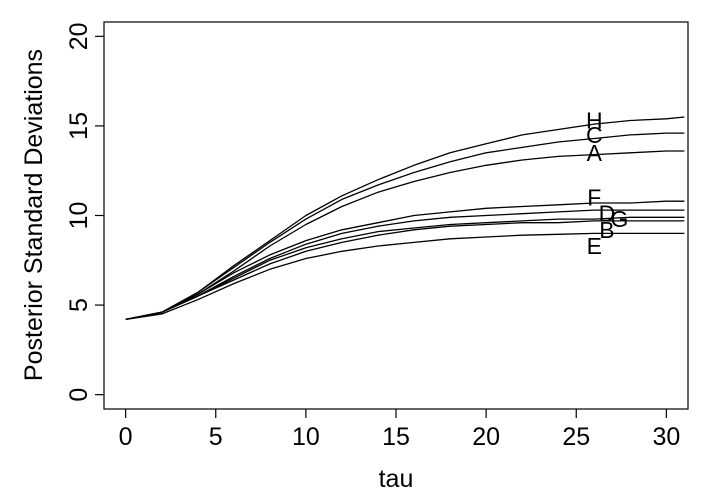 This screenshot has height=504, width=714. What do you see at coordinates (594, 246) in the screenshot?
I see `series-label-e: E` at bounding box center [594, 246].